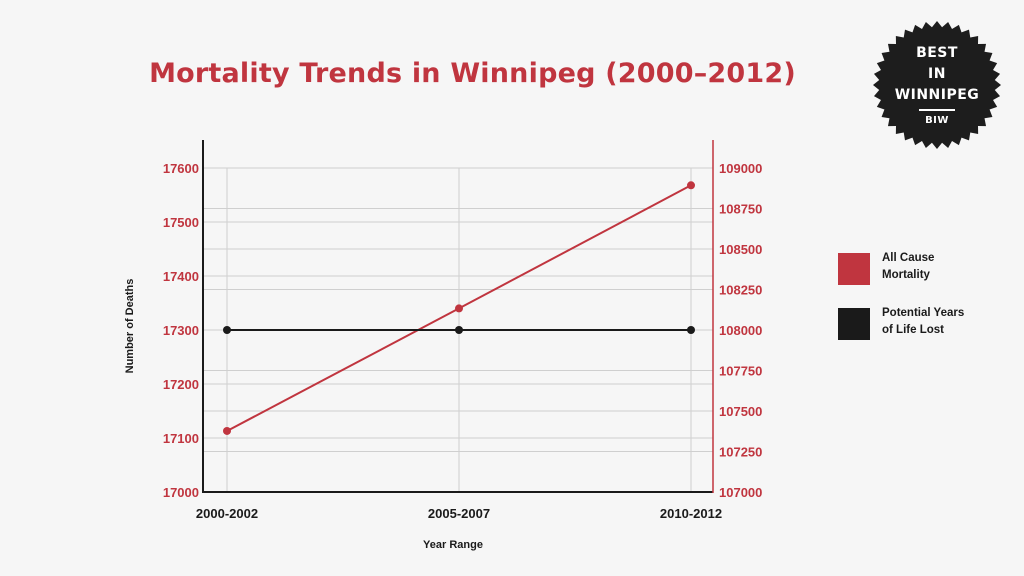  Describe the element at coordinates (913, 330) in the screenshot. I see `legend-label-line: of Life Lost` at that location.